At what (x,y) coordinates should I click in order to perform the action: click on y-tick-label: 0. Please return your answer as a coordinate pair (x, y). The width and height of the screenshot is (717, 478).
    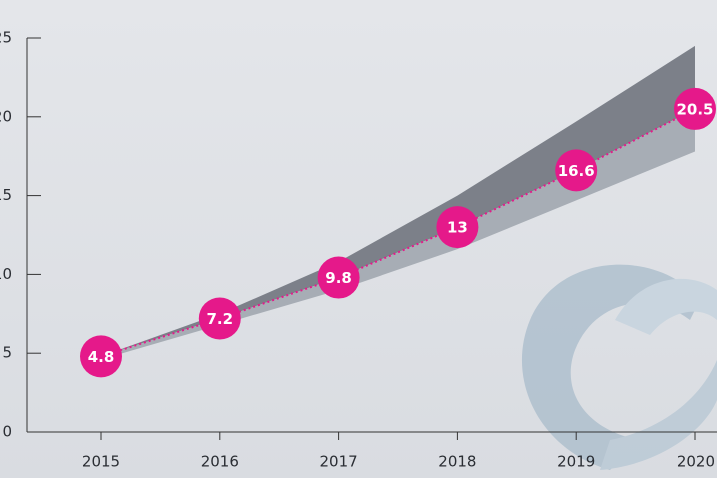
    Looking at the image, I should click on (7, 432).